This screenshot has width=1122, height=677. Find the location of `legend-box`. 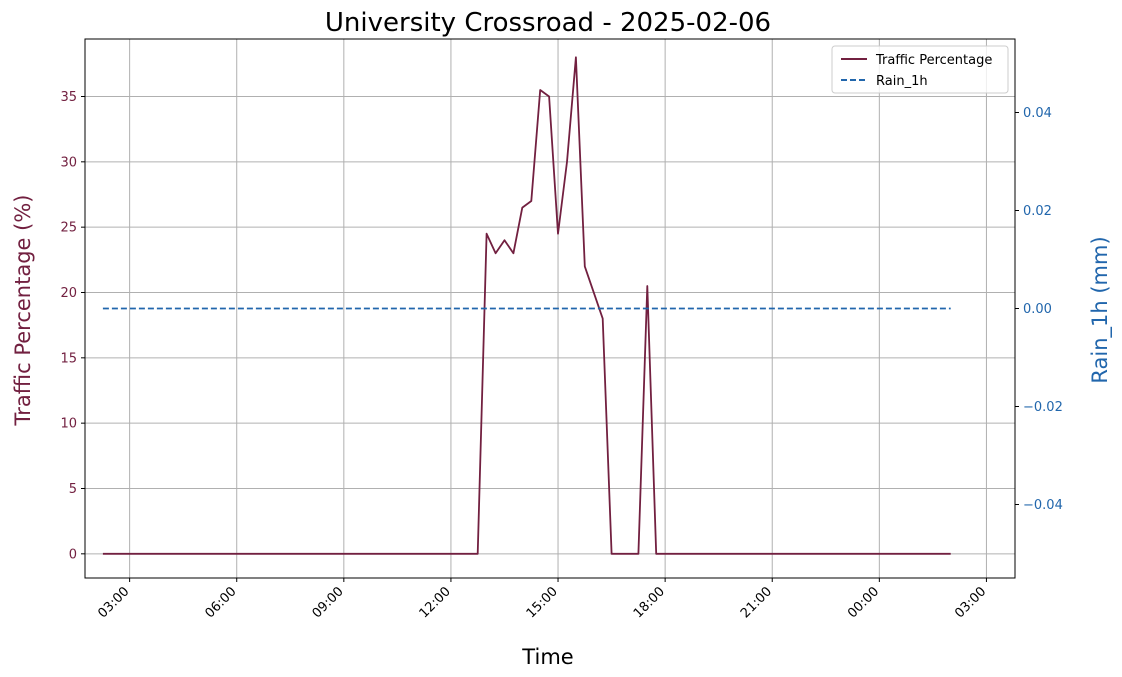

legend-box is located at coordinates (920, 69).